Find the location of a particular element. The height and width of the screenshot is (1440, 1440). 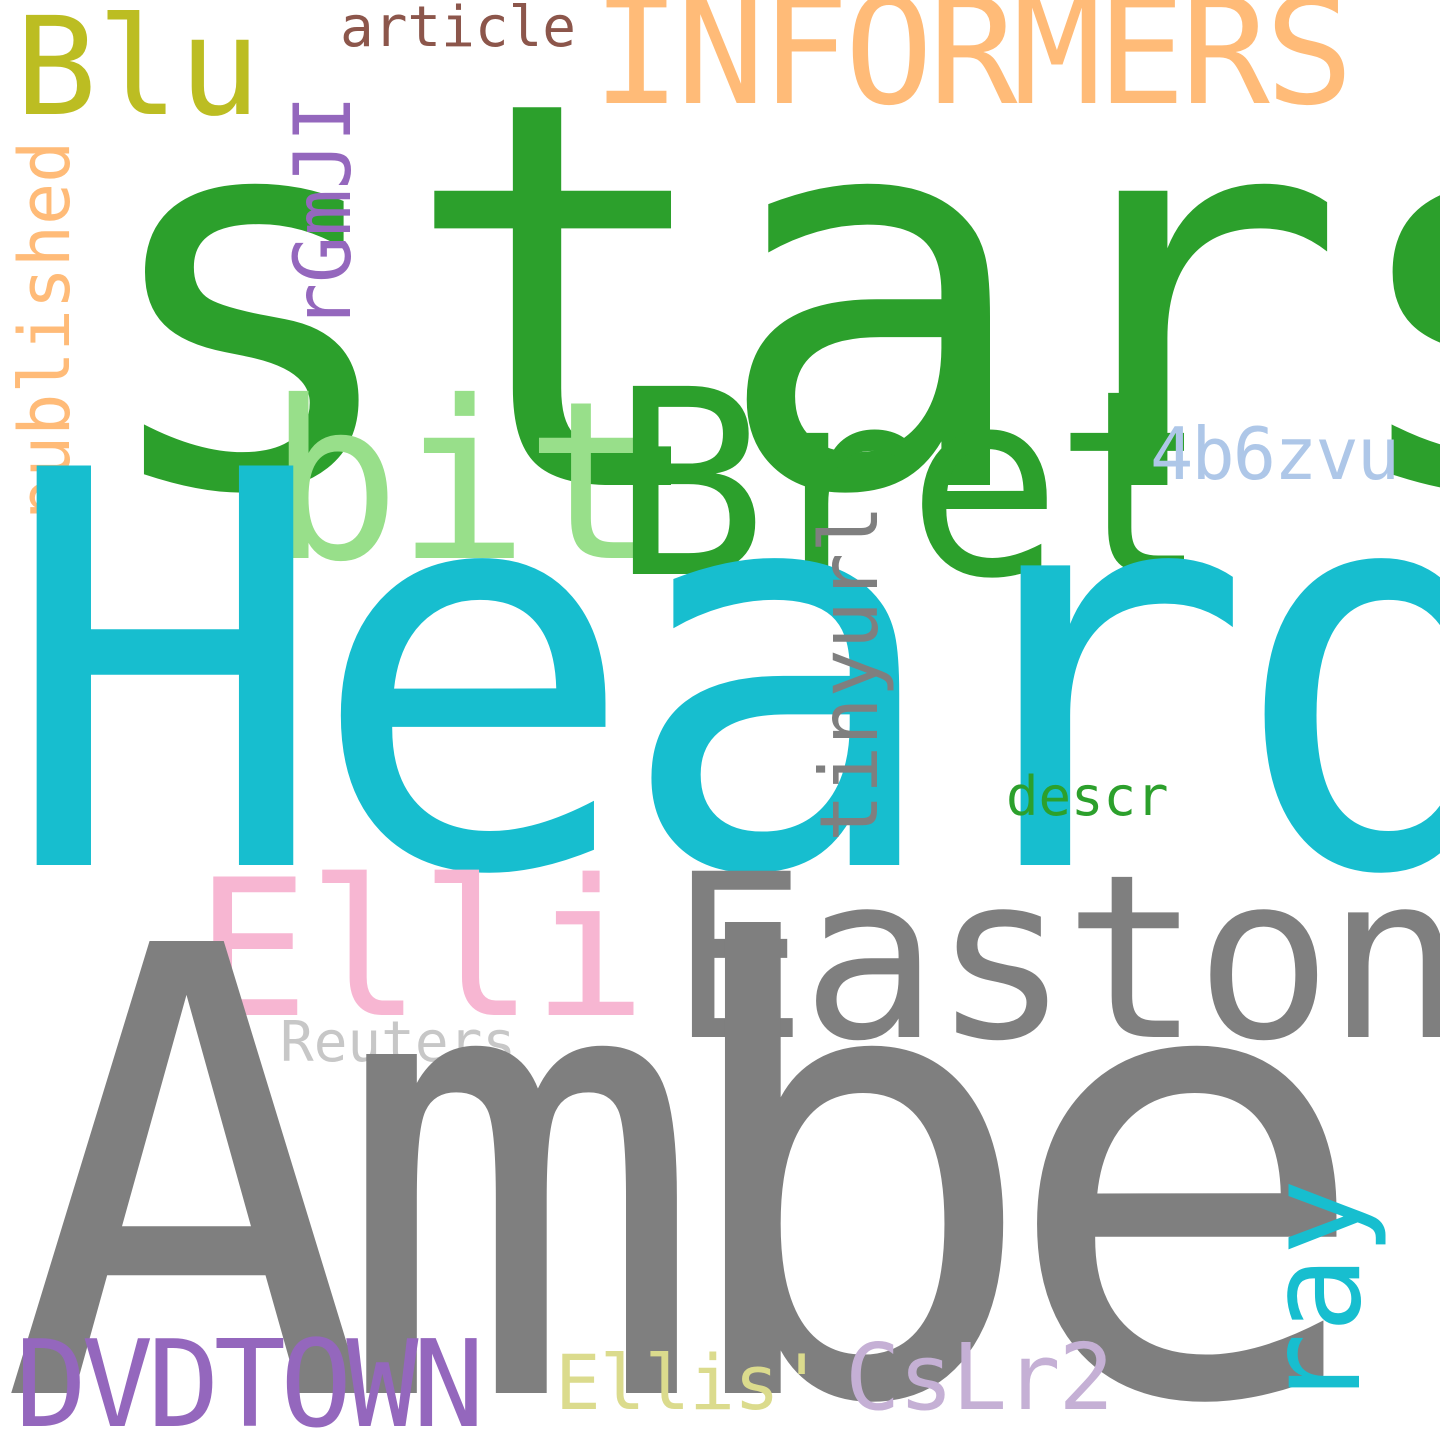

word-bret: Bret is located at coordinates (910, 485).